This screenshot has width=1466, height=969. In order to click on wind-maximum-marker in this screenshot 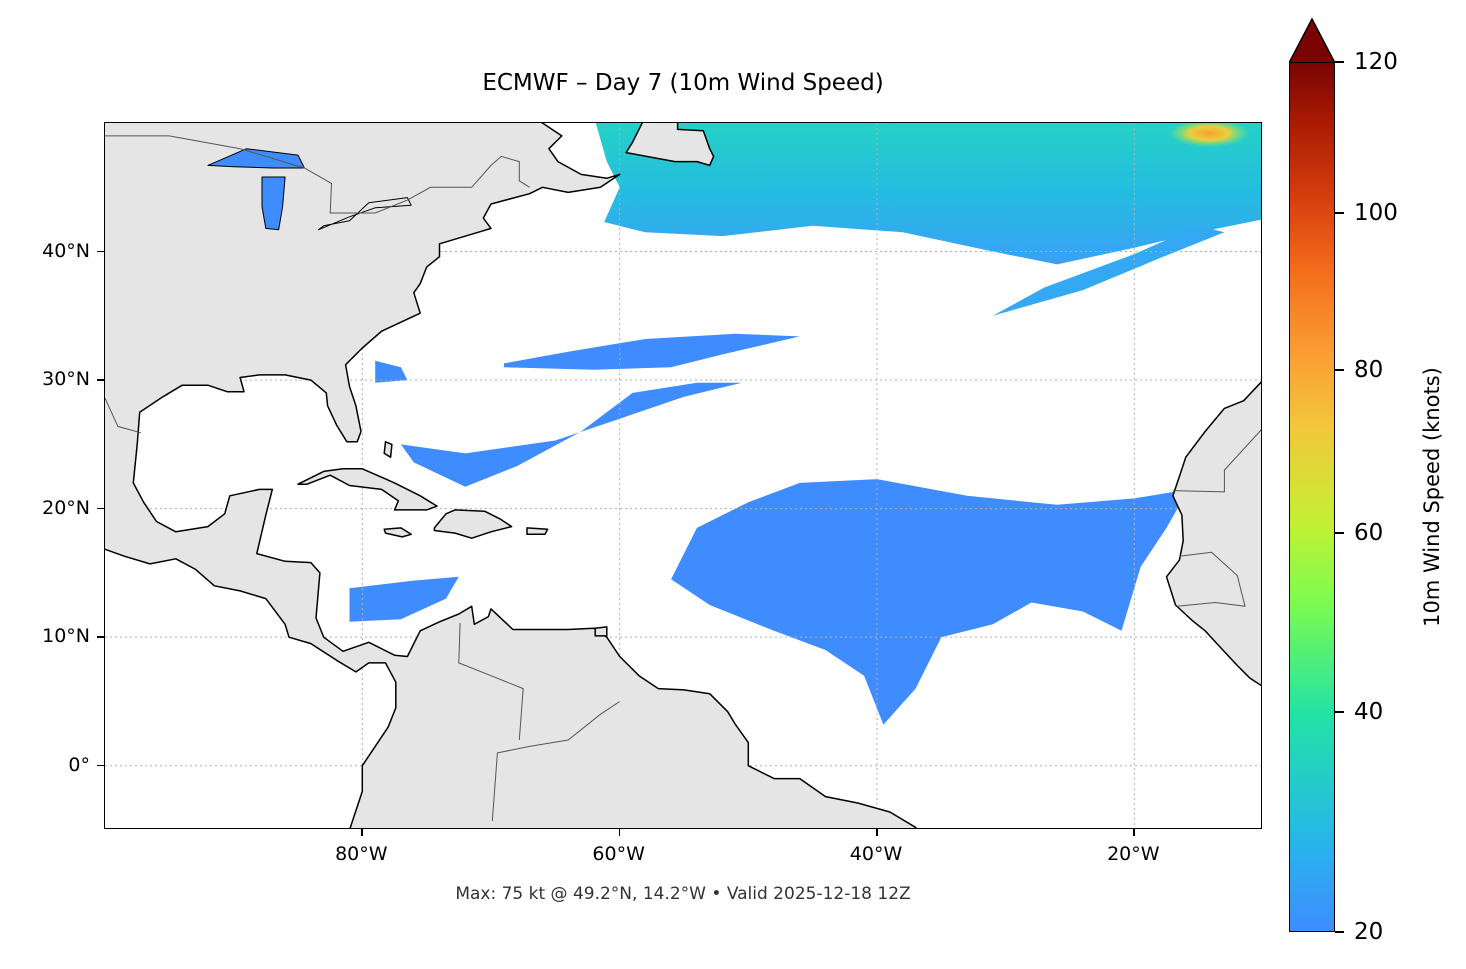, I will do `click(1208, 135)`.